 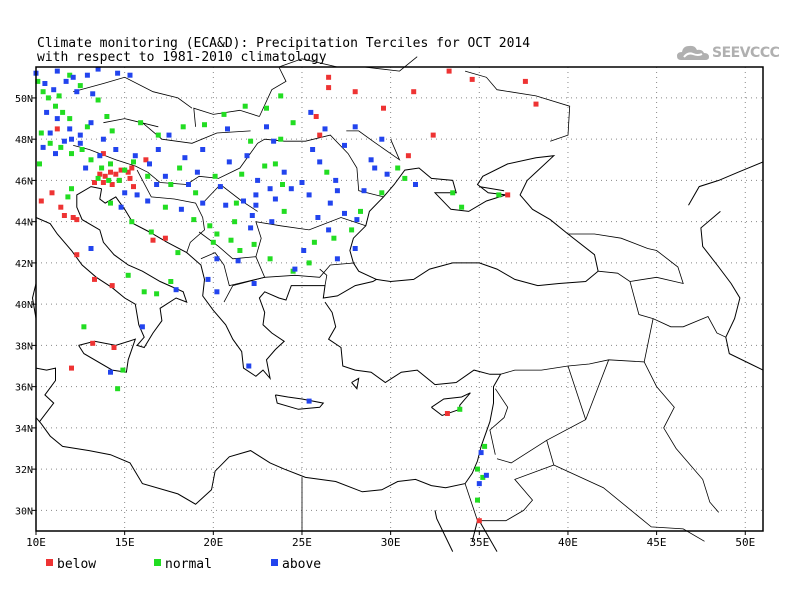 I want to click on x-tick-label: 10E, so click(x=36, y=542).